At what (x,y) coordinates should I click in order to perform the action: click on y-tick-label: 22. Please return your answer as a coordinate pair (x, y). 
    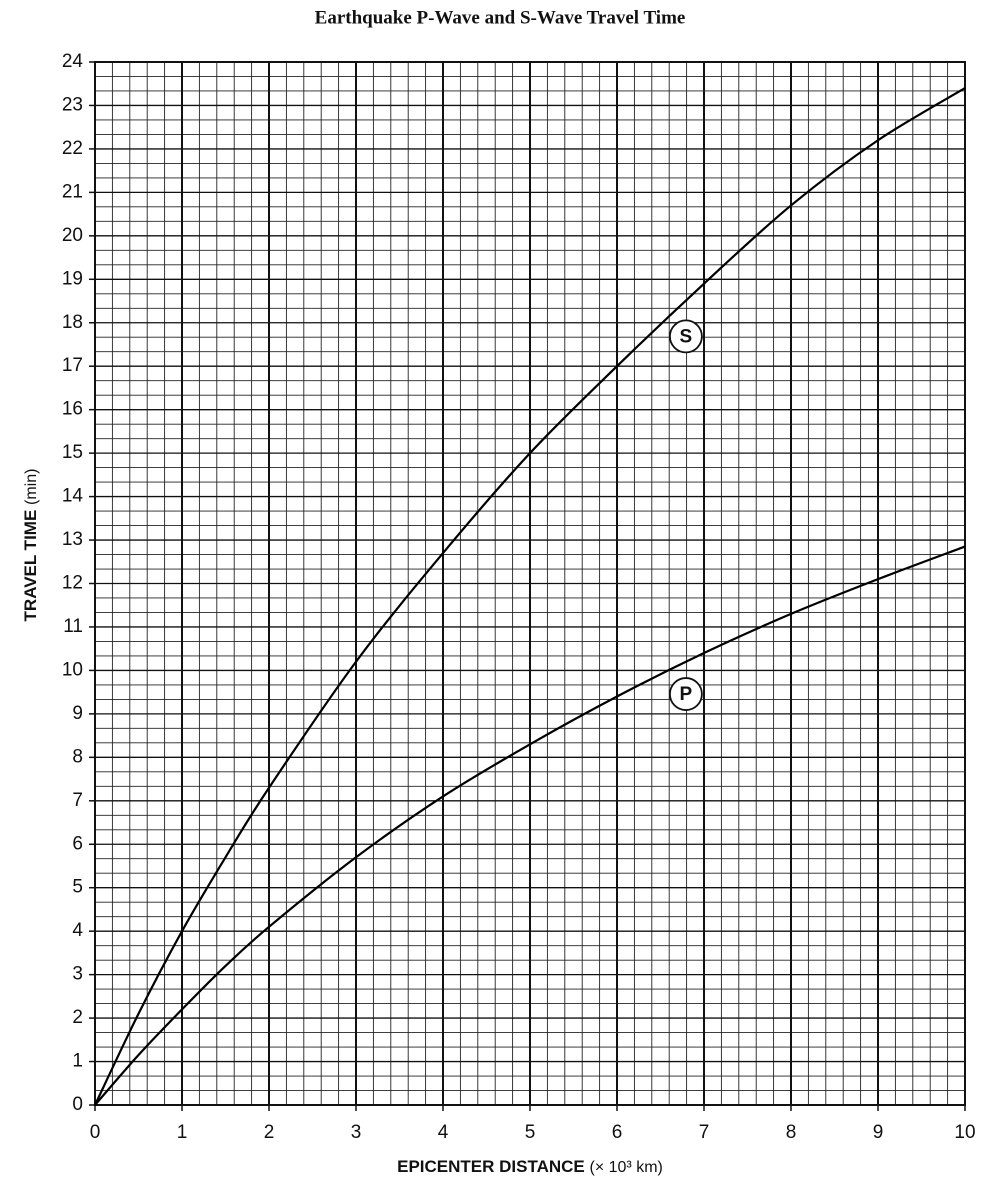
    Looking at the image, I should click on (72, 148).